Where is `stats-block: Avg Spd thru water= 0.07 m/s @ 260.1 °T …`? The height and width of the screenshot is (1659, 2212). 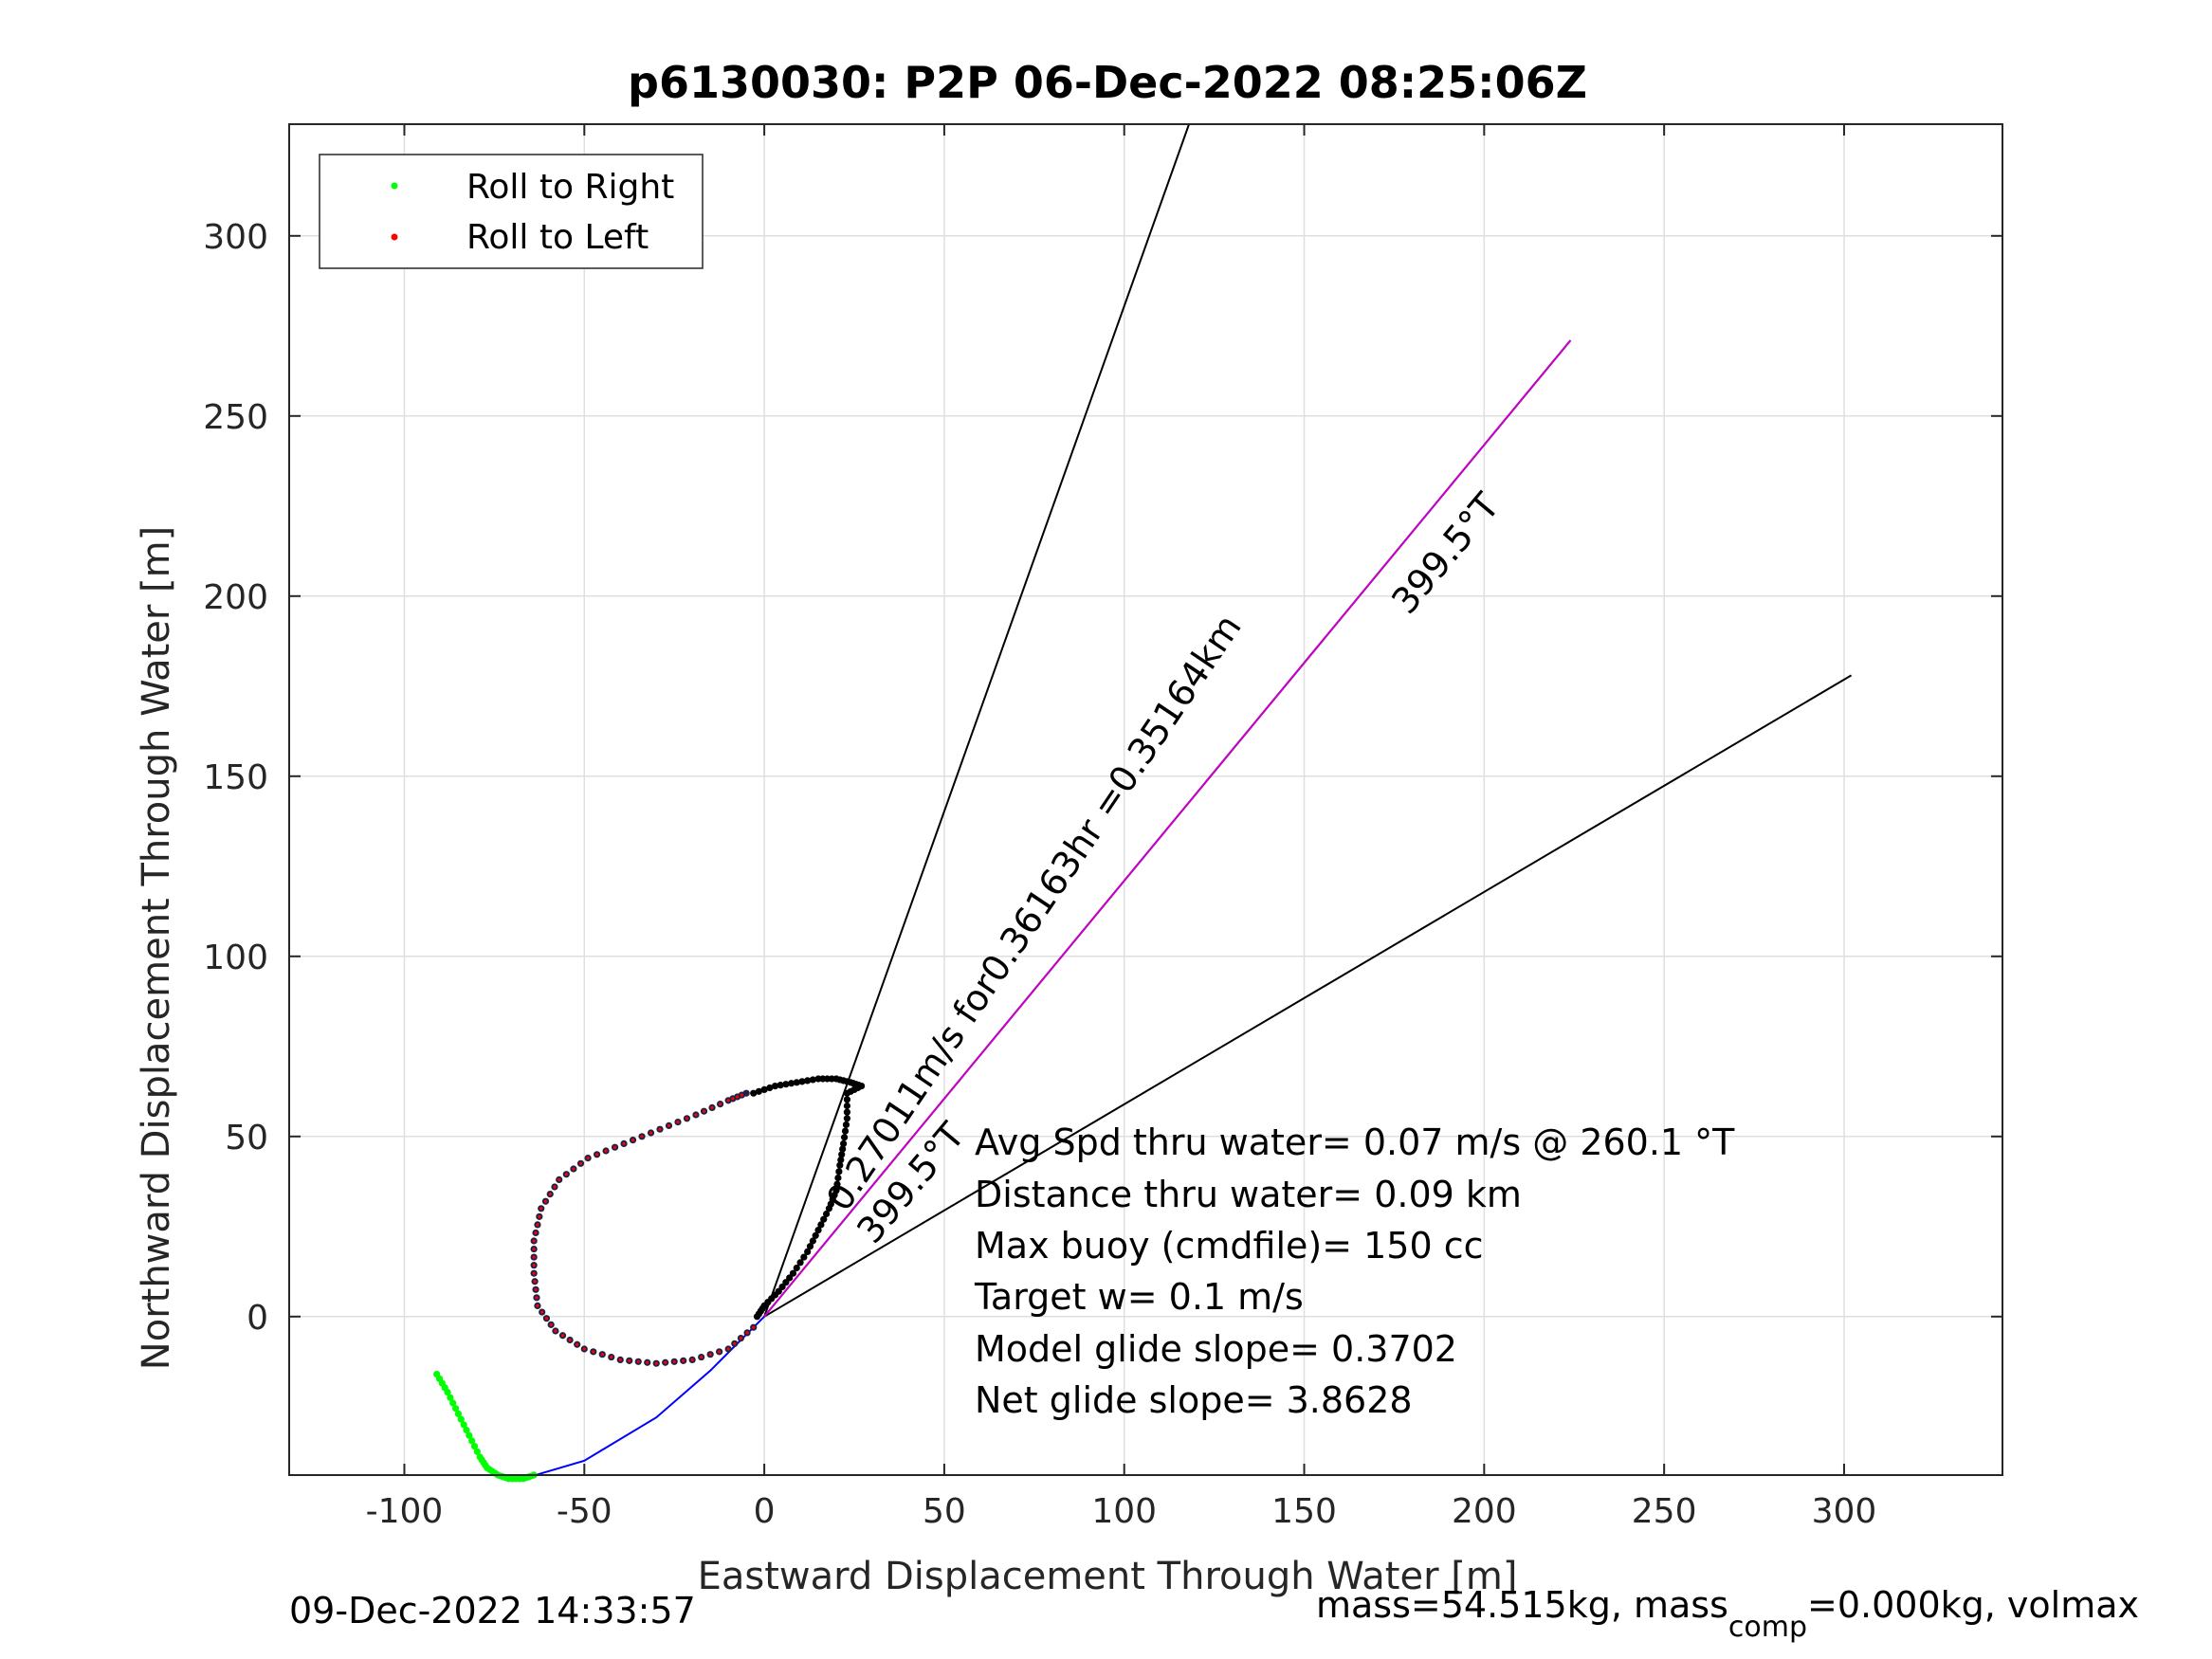
stats-block: Avg Spd thru water= 0.07 m/s @ 260.1 °T … is located at coordinates (1354, 1271).